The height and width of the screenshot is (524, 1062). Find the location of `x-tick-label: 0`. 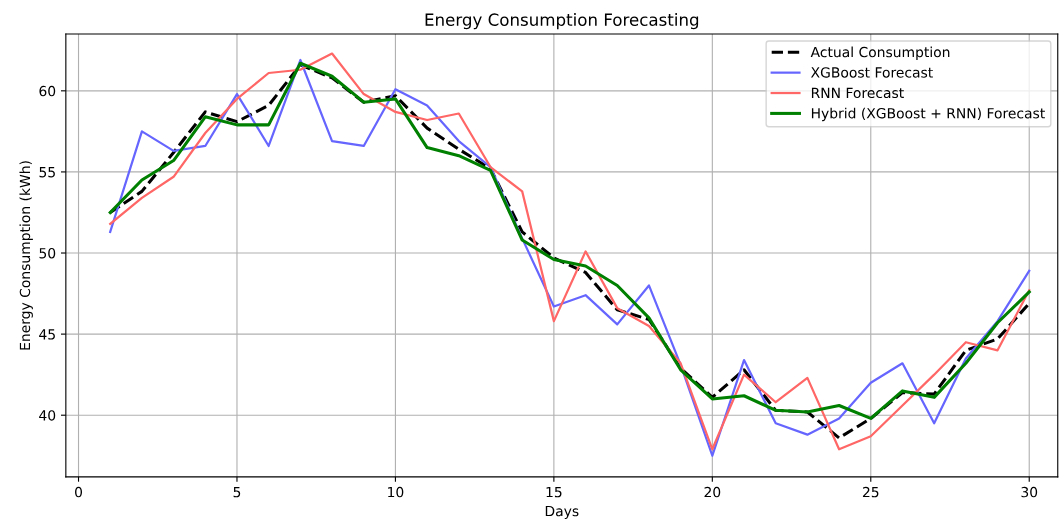

x-tick-label: 0 is located at coordinates (79, 492).